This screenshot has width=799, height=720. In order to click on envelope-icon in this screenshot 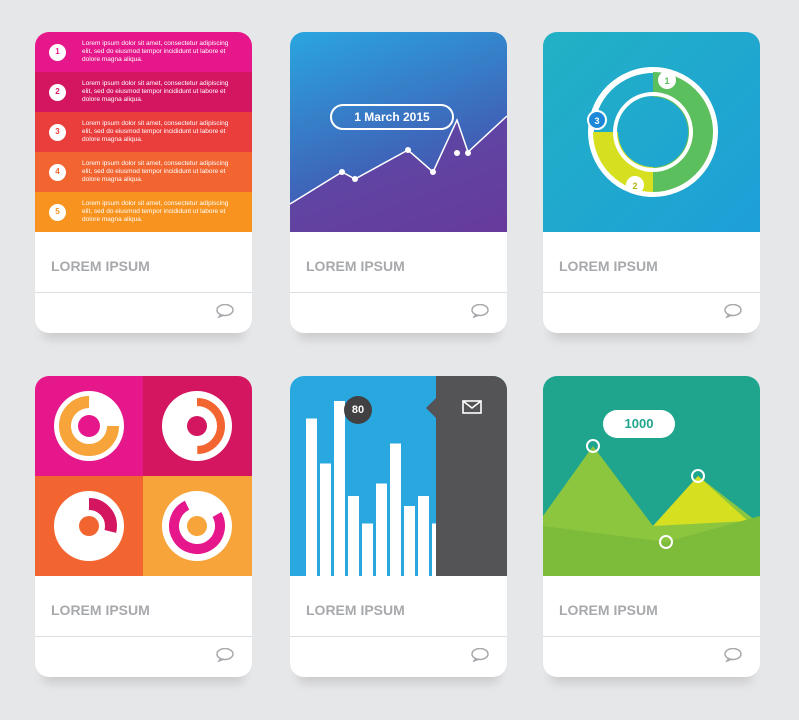, I will do `click(472, 407)`.